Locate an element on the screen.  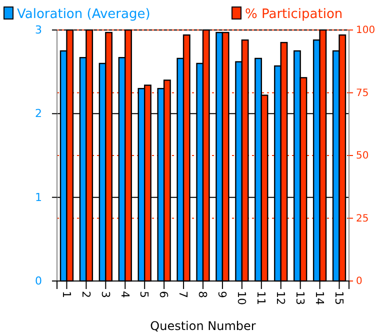
x-tick-label: 9 is located at coordinates (222, 294).